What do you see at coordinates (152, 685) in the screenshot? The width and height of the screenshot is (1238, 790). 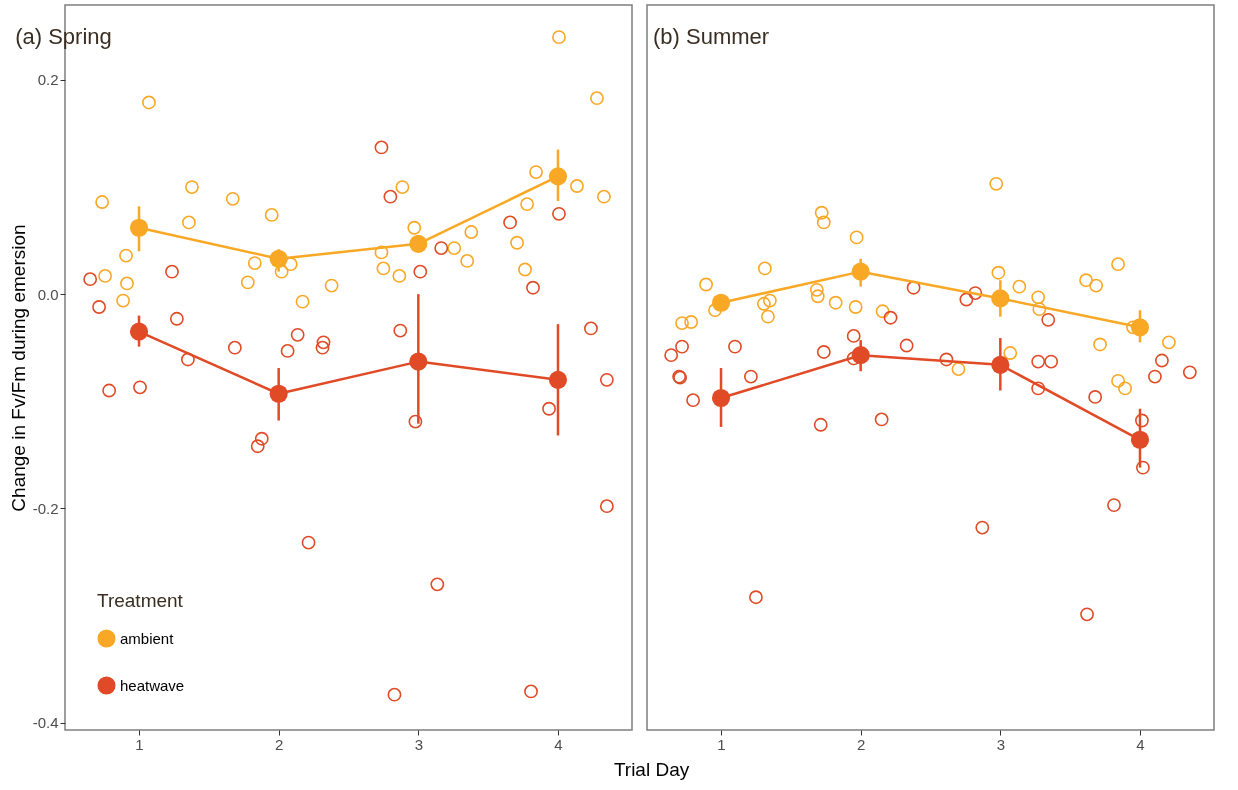 I see `legend-label: heatwave` at bounding box center [152, 685].